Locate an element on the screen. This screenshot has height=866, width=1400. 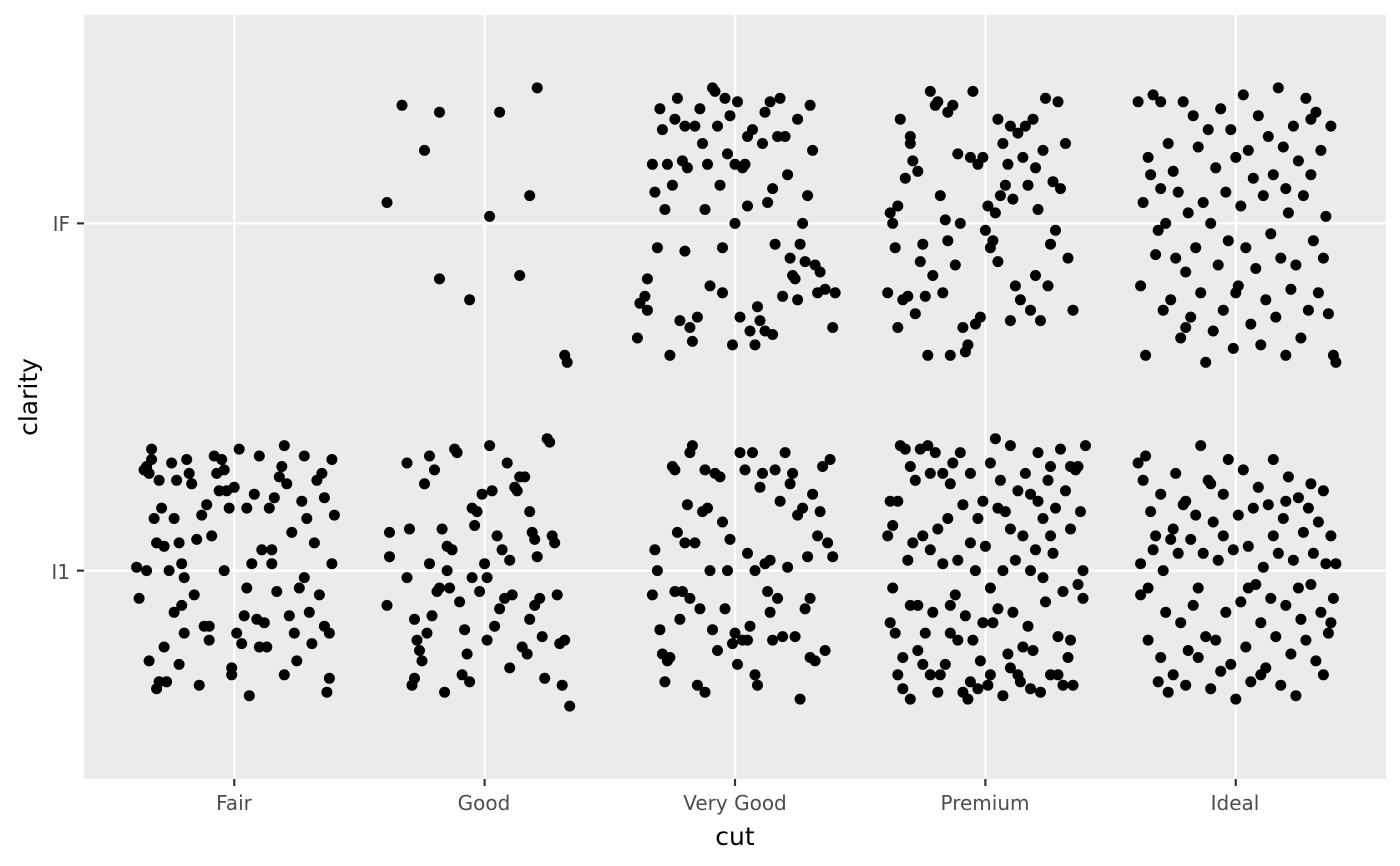
x-tick-label-fair: Fair is located at coordinates (234, 803).